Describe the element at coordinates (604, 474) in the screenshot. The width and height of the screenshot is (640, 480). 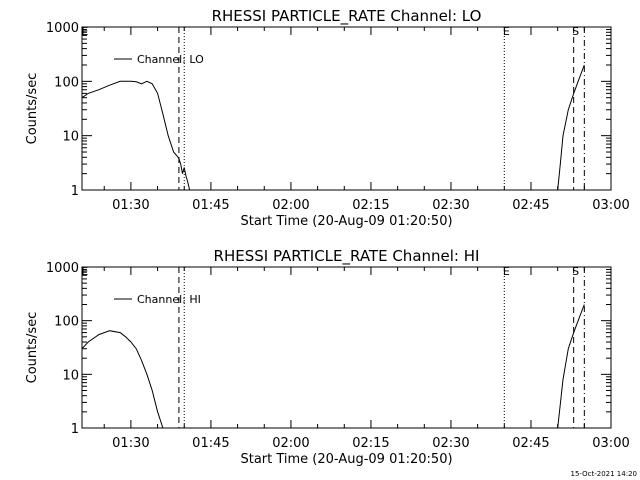
I see `footer-timestamp: 15-Oct-2021 14:20` at that location.